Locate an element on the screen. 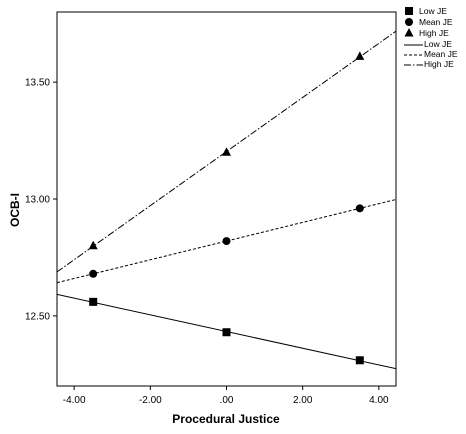 Image resolution: width=466 pixels, height=434 pixels. legend-line-item-high-je: High JE is located at coordinates (429, 64).